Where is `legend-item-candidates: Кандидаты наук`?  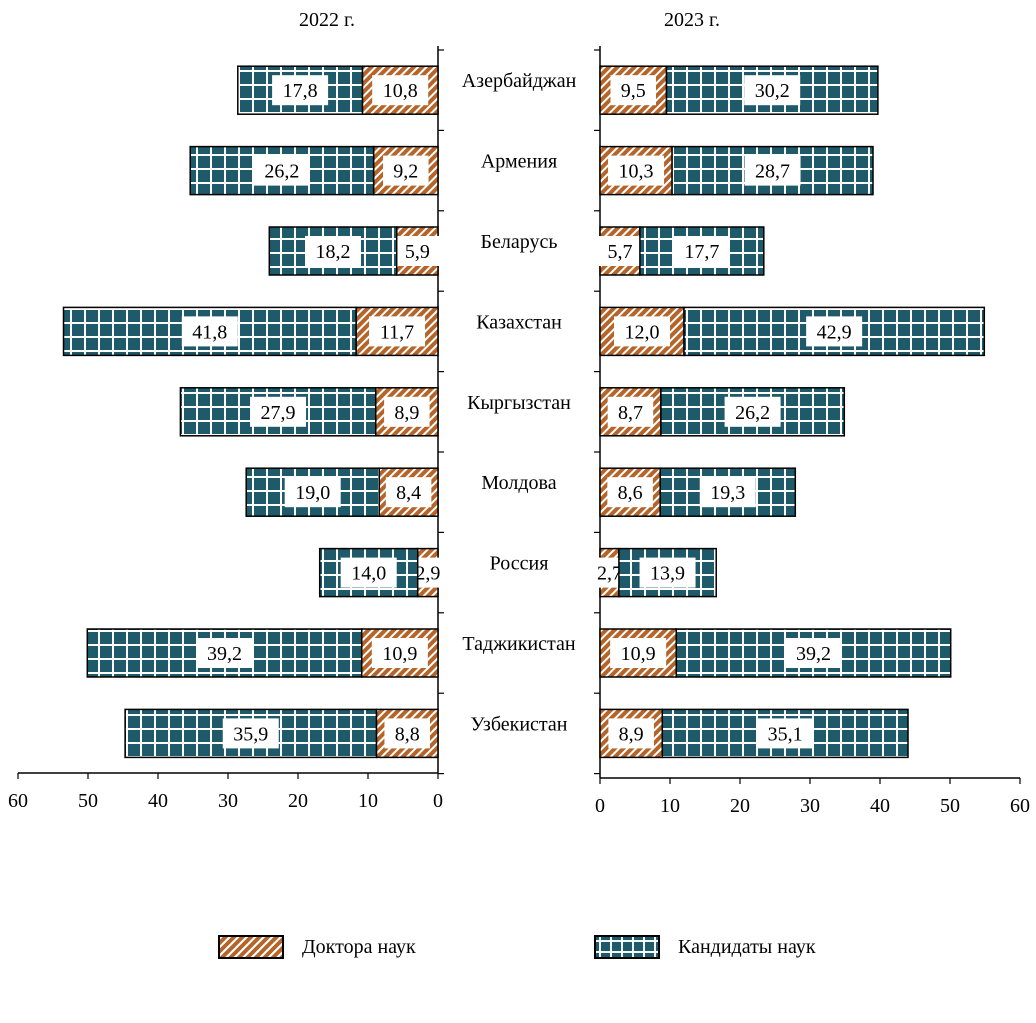
legend-item-candidates: Кандидаты наук is located at coordinates (705, 947).